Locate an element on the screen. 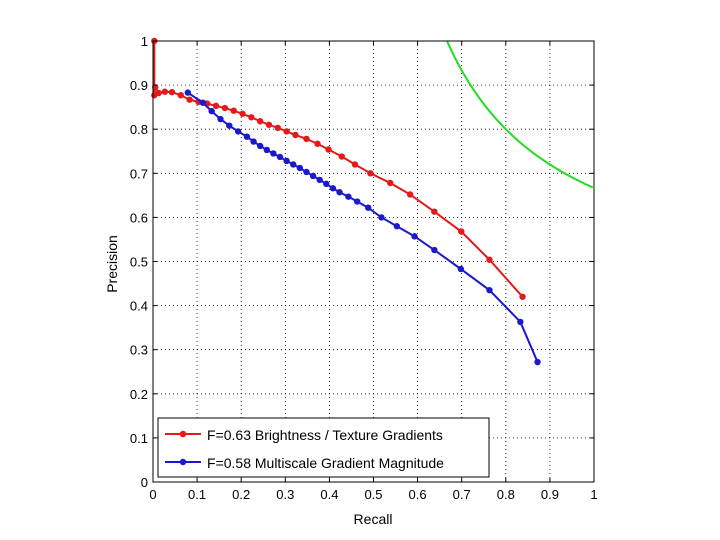 Image resolution: width=720 pixels, height=540 pixels. y-tick-label: 0.1 is located at coordinates (139, 438).